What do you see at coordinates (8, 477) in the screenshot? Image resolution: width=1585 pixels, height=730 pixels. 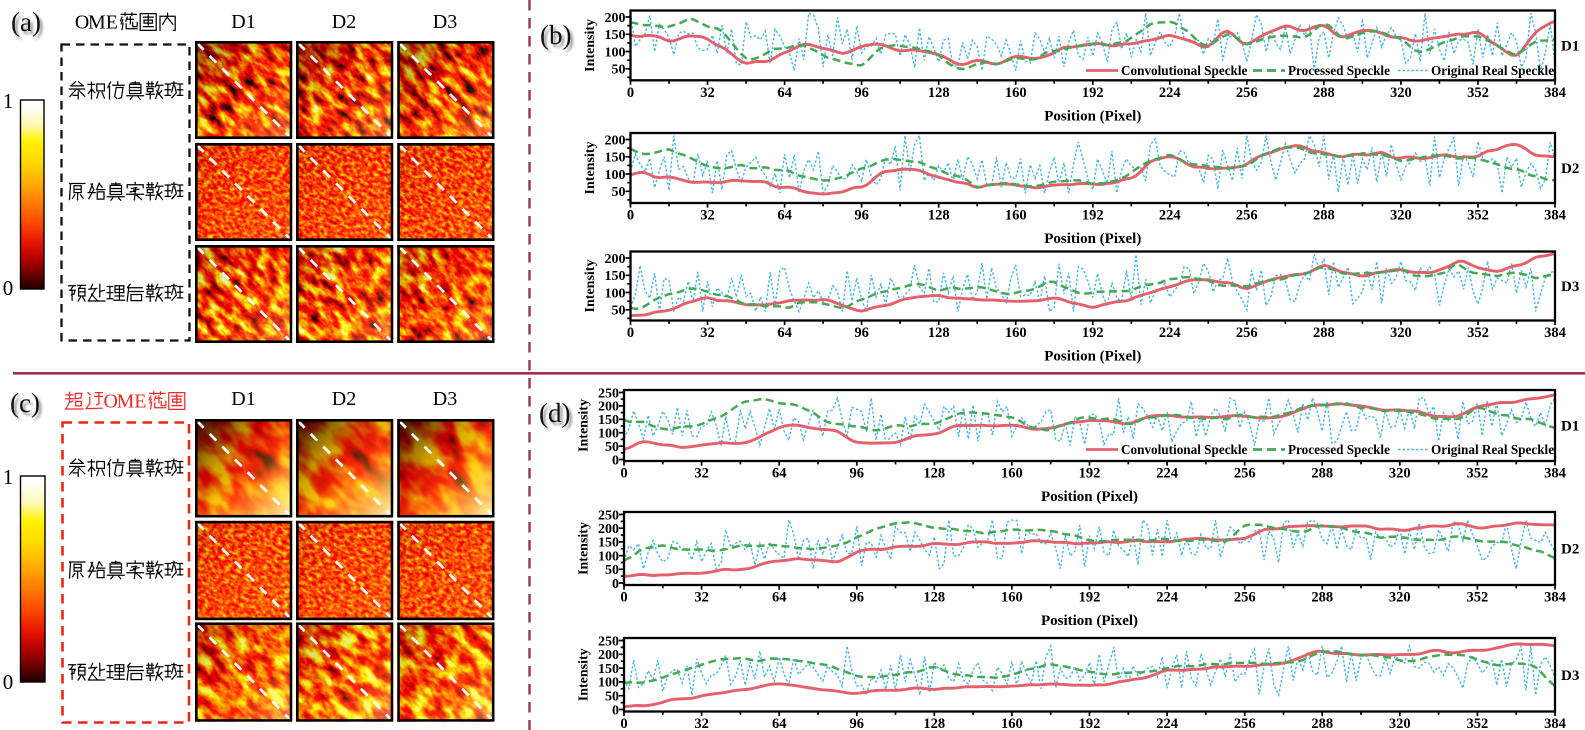 I see `svg-text: 1` at bounding box center [8, 477].